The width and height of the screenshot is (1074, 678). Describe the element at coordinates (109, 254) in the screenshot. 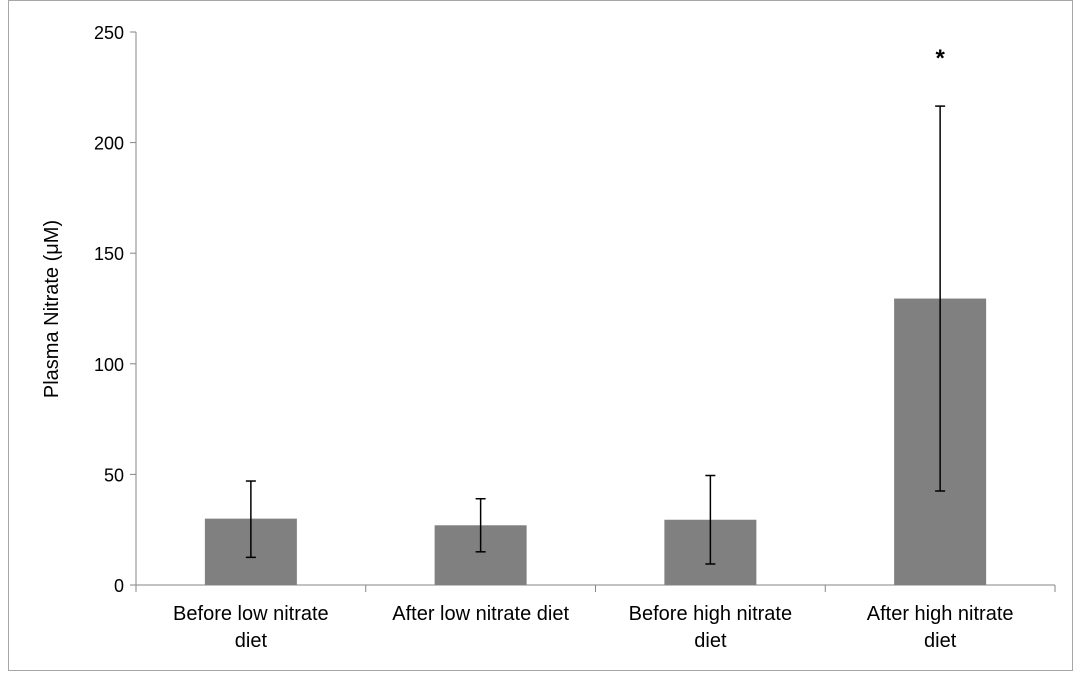

I see `y-tick-label: 150` at that location.